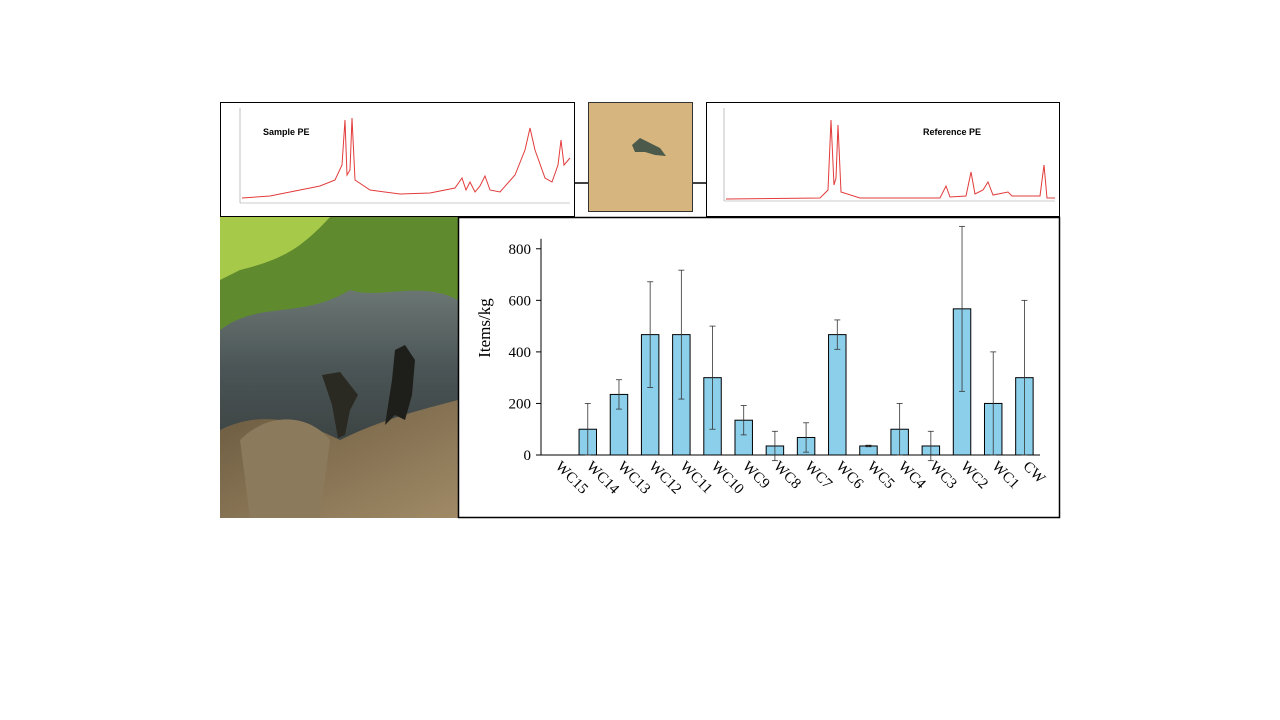 The image size is (1280, 720). Describe the element at coordinates (640, 157) in the screenshot. I see `particle-photo` at that location.